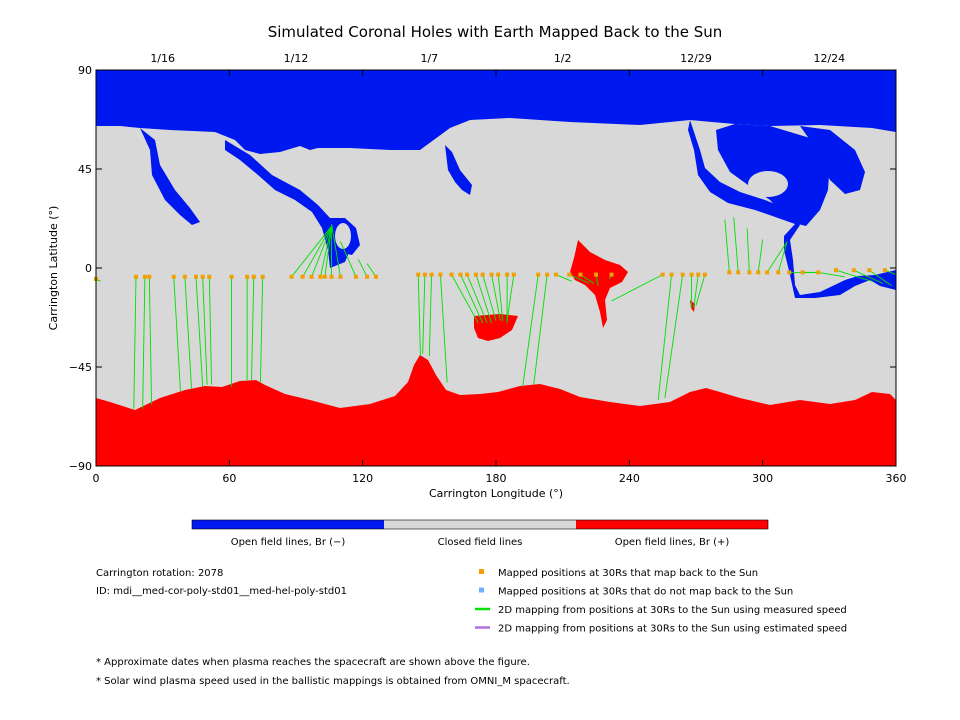 This screenshot has height=720, width=960. What do you see at coordinates (829, 252) in the screenshot?
I see `closed-field-island` at bounding box center [829, 252].